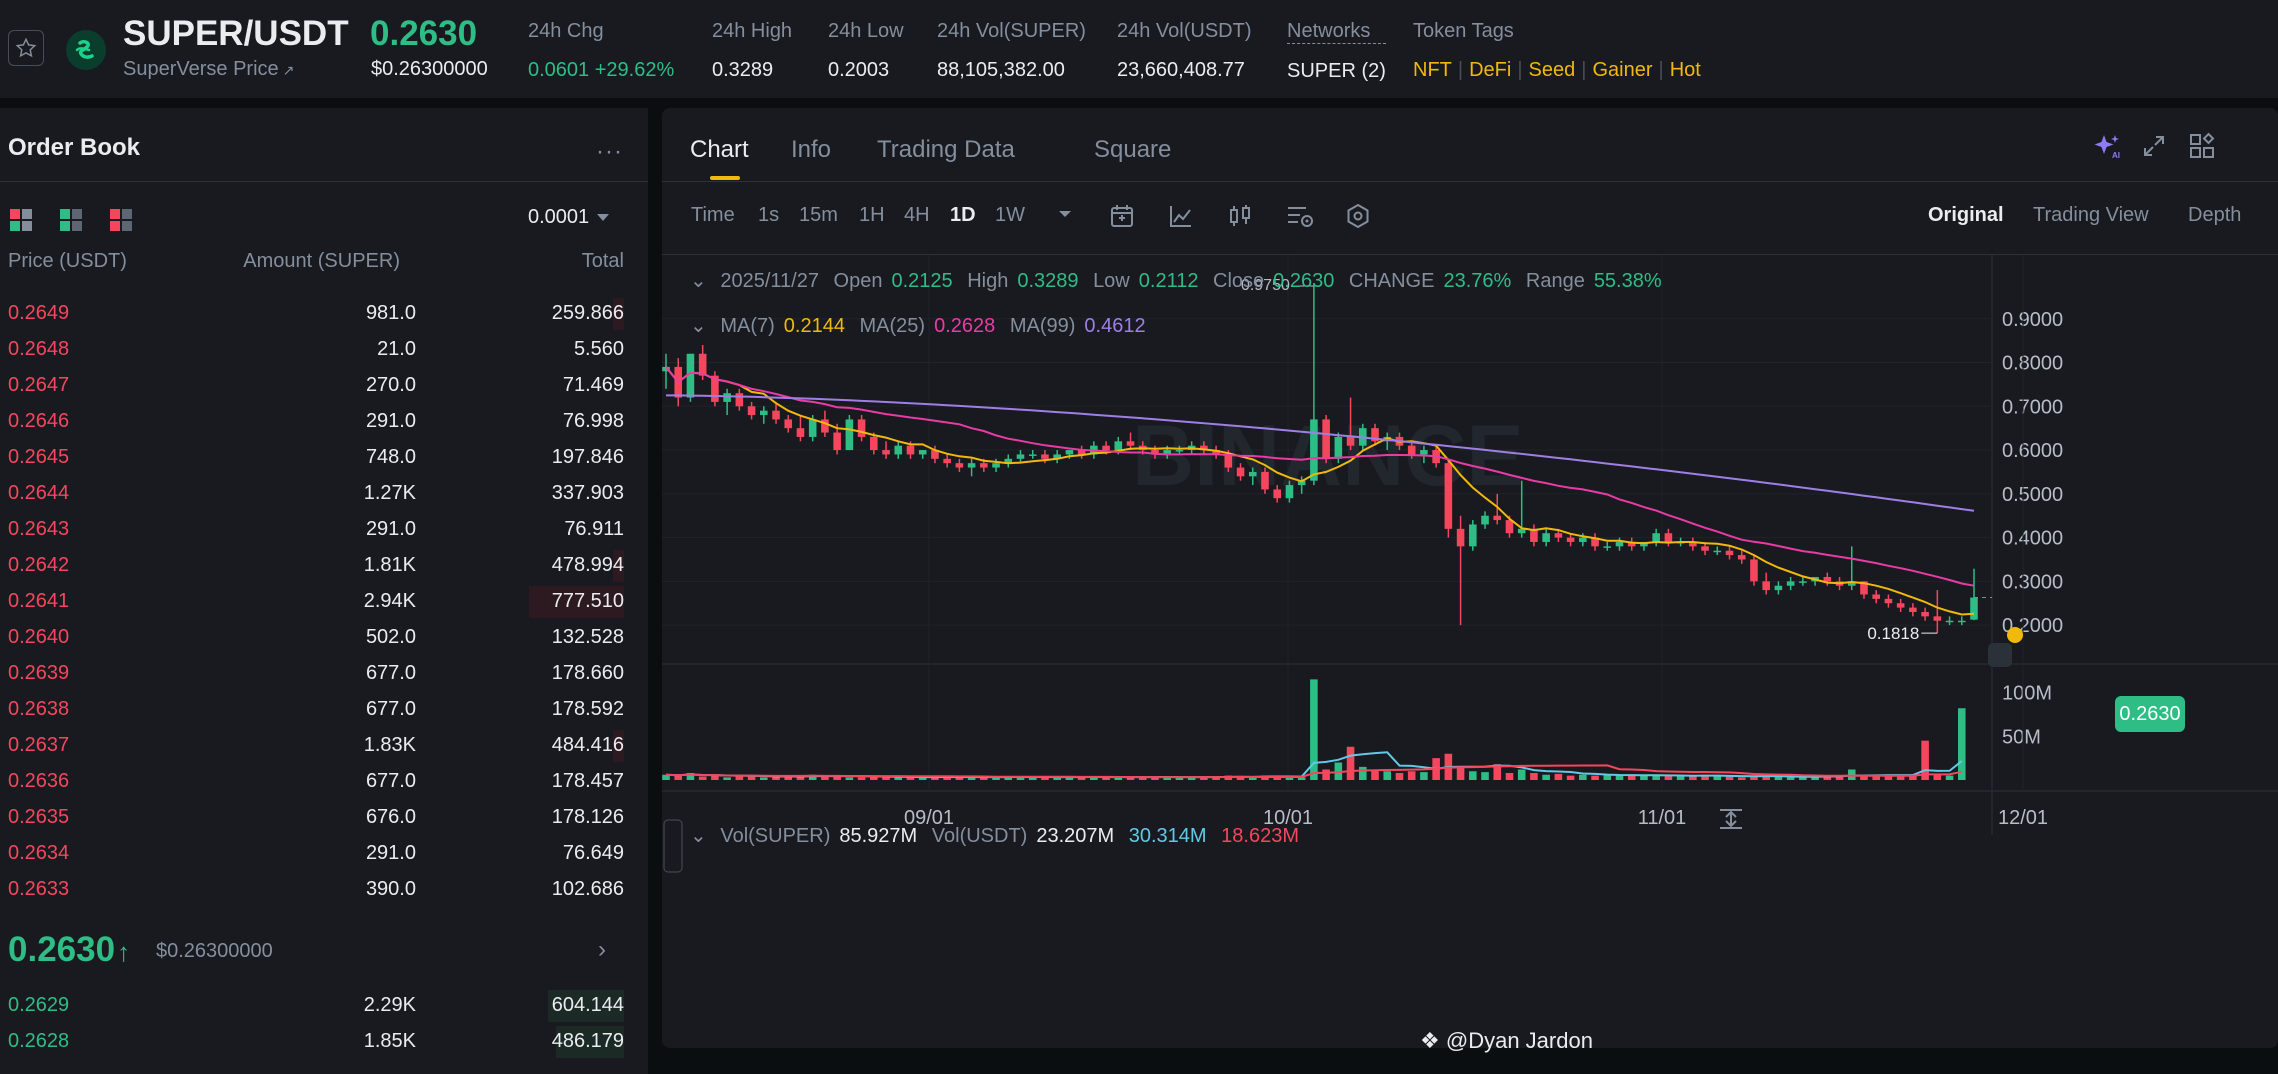 Image resolution: width=2278 pixels, height=1074 pixels. I want to click on pair-title: SUPER/USDT, so click(236, 33).